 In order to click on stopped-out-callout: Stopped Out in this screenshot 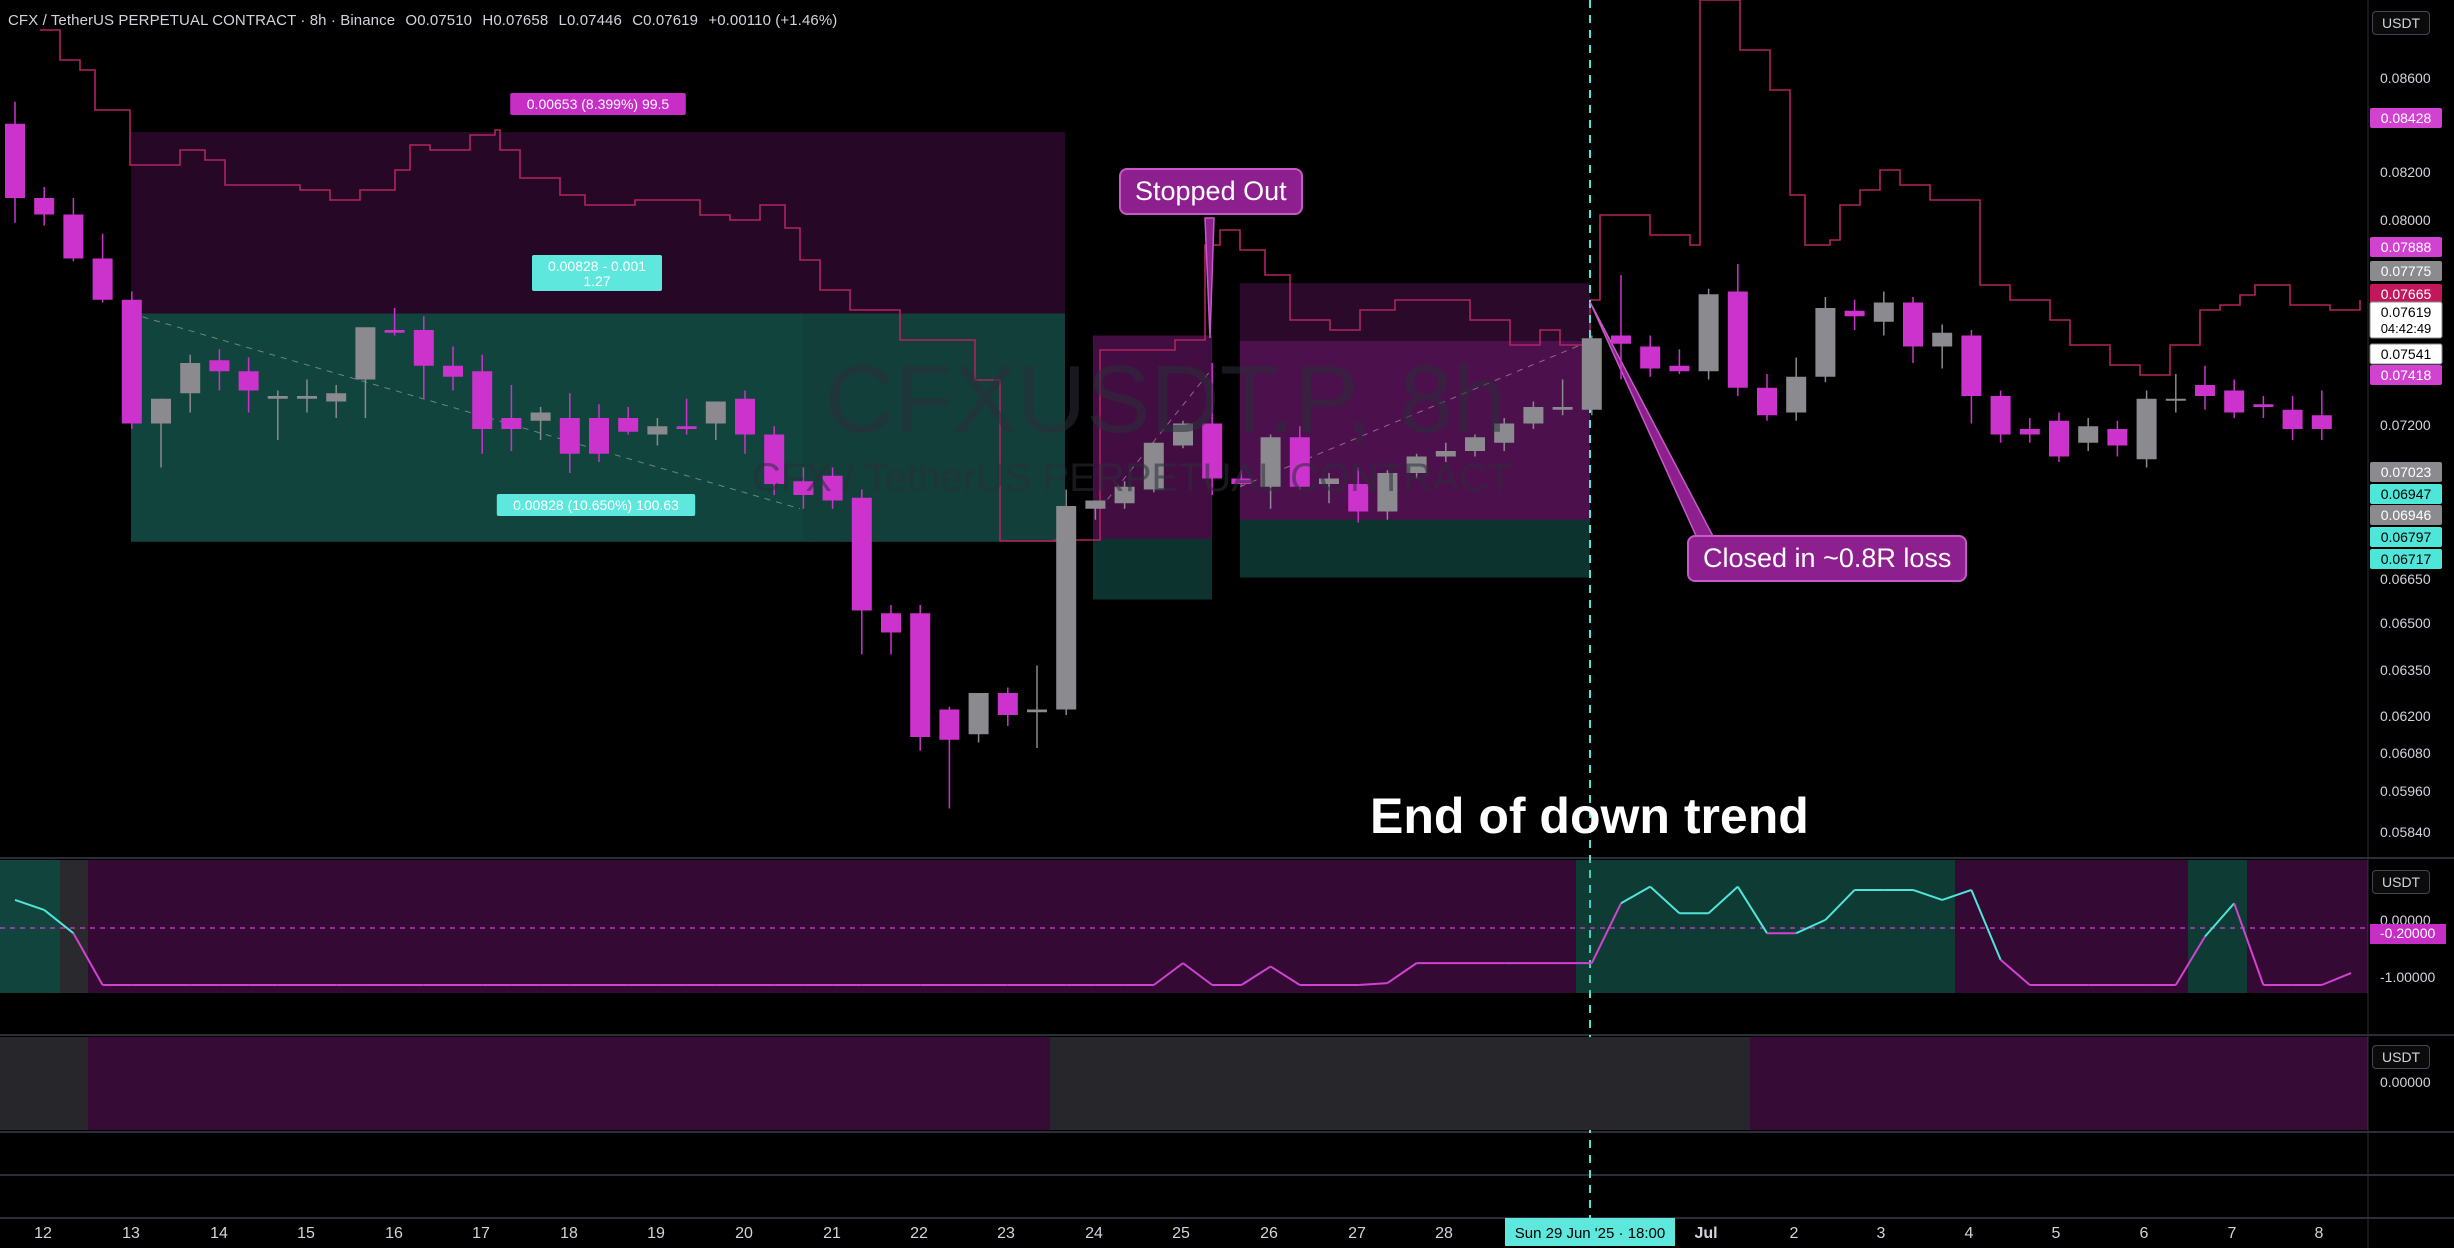, I will do `click(1211, 191)`.